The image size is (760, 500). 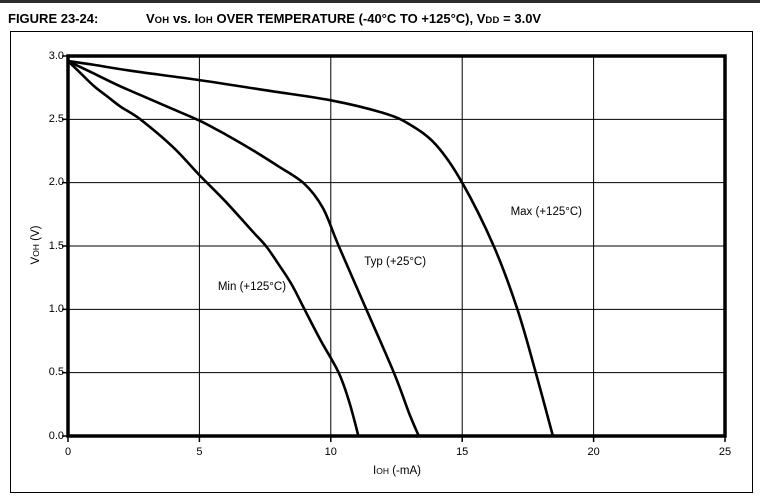 What do you see at coordinates (593, 452) in the screenshot?
I see `x-tick-label: 20` at bounding box center [593, 452].